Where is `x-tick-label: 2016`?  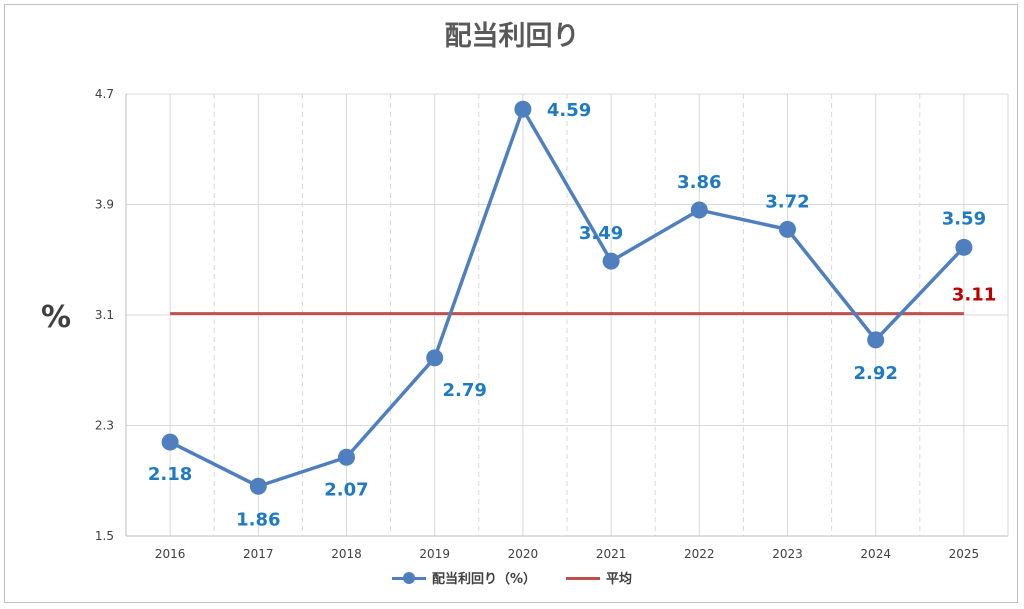
x-tick-label: 2016 is located at coordinates (170, 554).